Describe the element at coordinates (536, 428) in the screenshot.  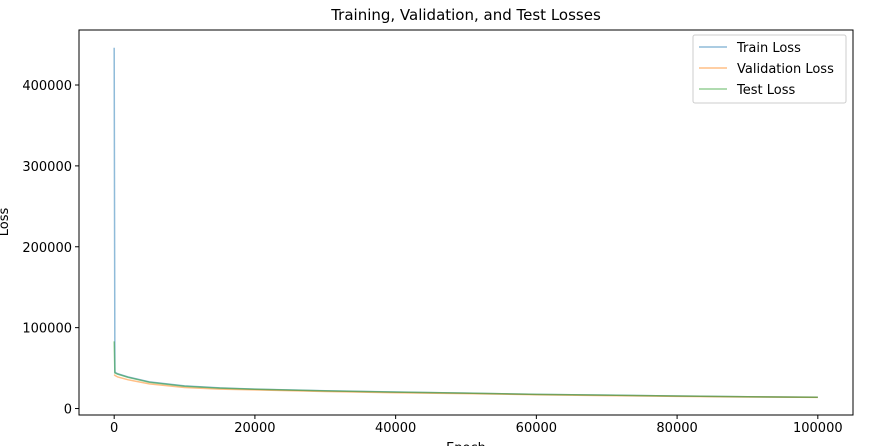
I see `x-tick-label: 60000` at that location.